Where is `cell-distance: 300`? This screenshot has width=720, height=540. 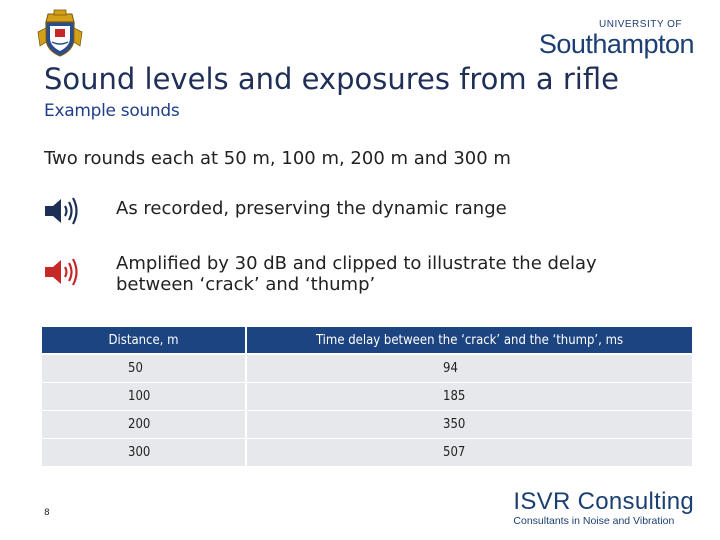
cell-distance: 300 is located at coordinates (143, 453).